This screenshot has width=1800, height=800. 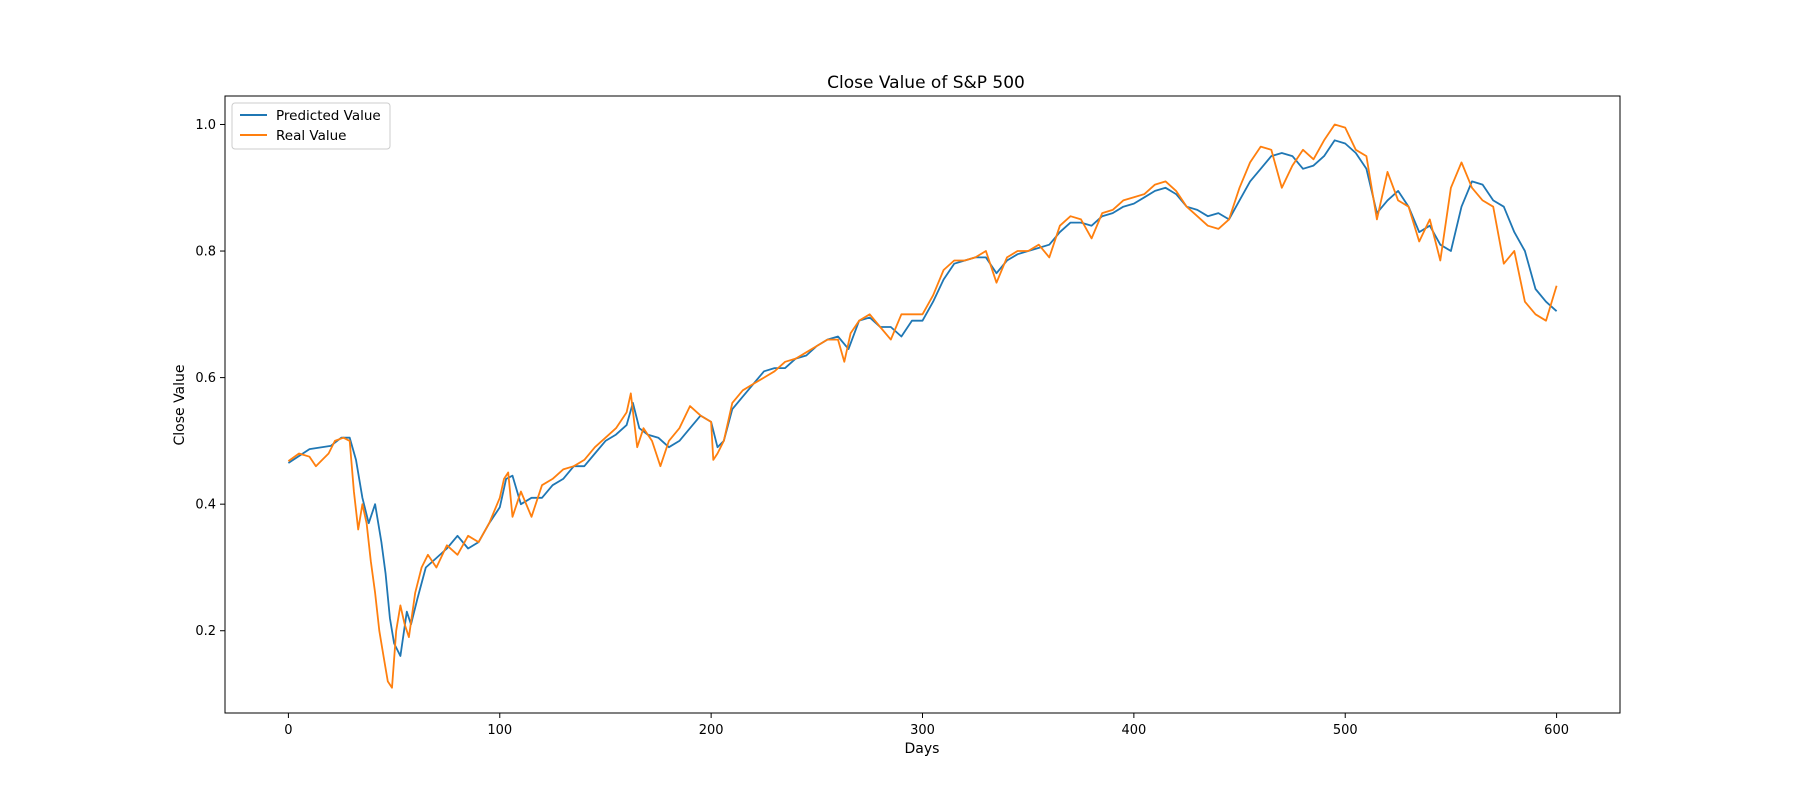 What do you see at coordinates (180, 404) in the screenshot?
I see `y-axis-label: Close Value` at bounding box center [180, 404].